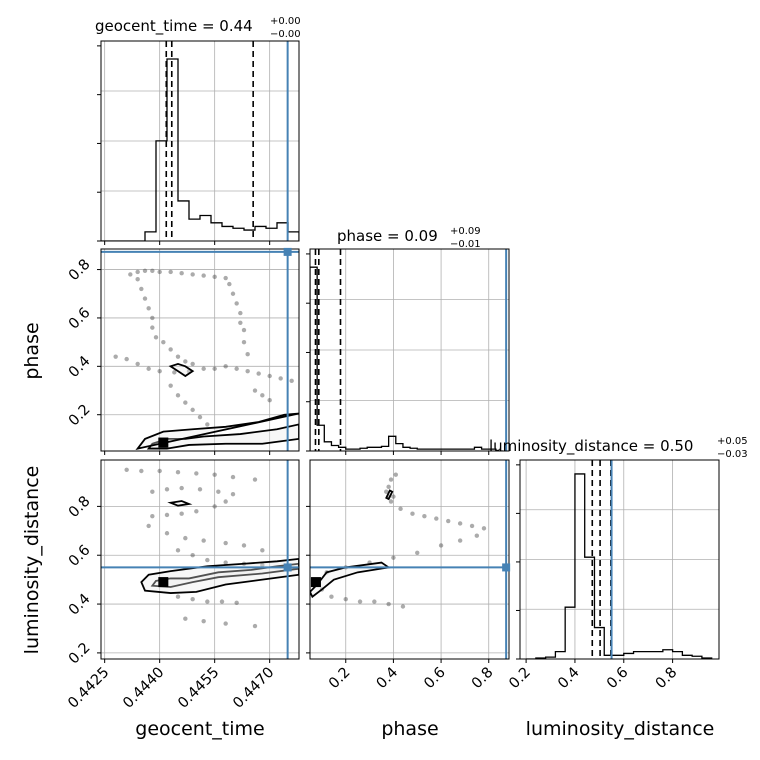 Image resolution: width=760 pixels, height=760 pixels. I want to click on title-geocent-time-plus: +0.00, so click(285, 21).